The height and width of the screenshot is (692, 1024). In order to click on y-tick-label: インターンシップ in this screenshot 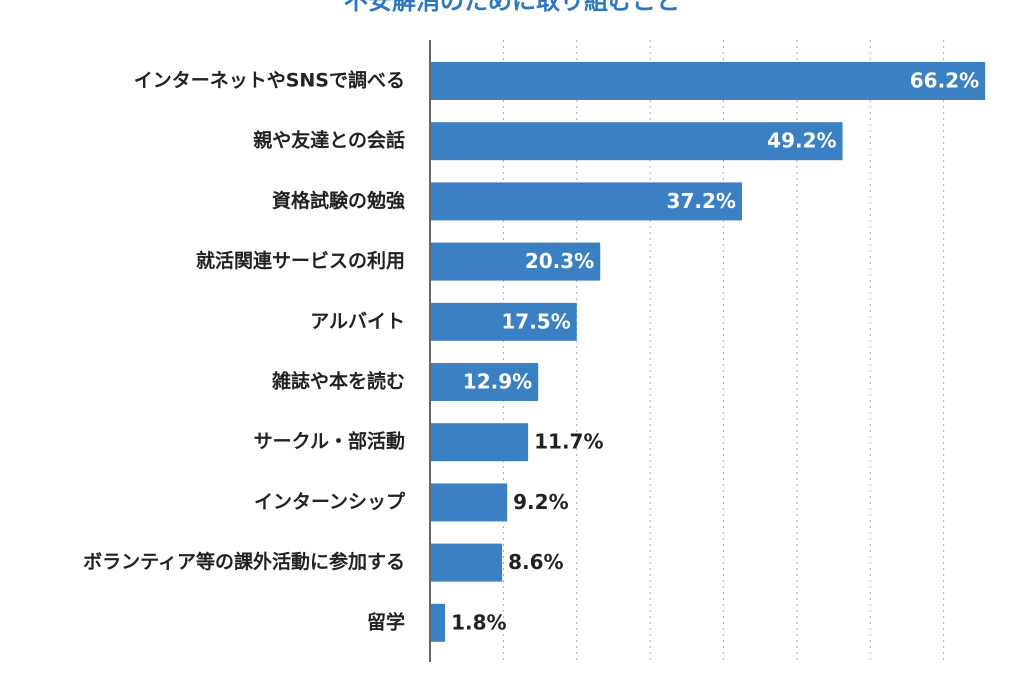, I will do `click(330, 501)`.